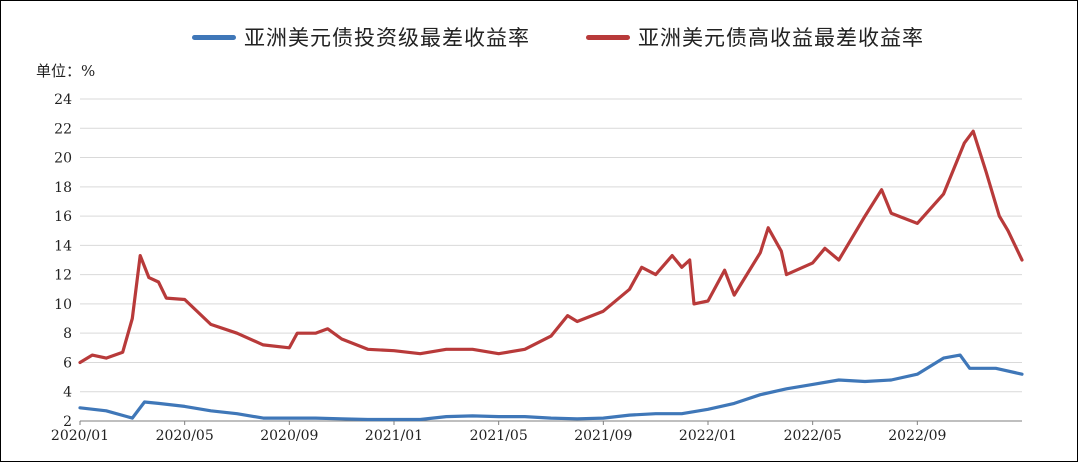 Image resolution: width=1080 pixels, height=464 pixels. What do you see at coordinates (781, 38) in the screenshot?
I see `legend-label-high-yield: 亚洲美元债高收益最差收益率` at bounding box center [781, 38].